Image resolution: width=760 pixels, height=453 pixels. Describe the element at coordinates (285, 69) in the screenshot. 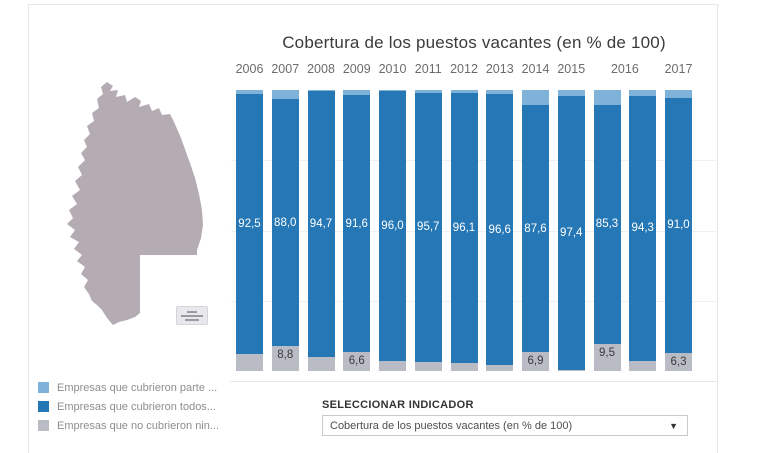

I see `x-axis-label-2007: 2007` at that location.